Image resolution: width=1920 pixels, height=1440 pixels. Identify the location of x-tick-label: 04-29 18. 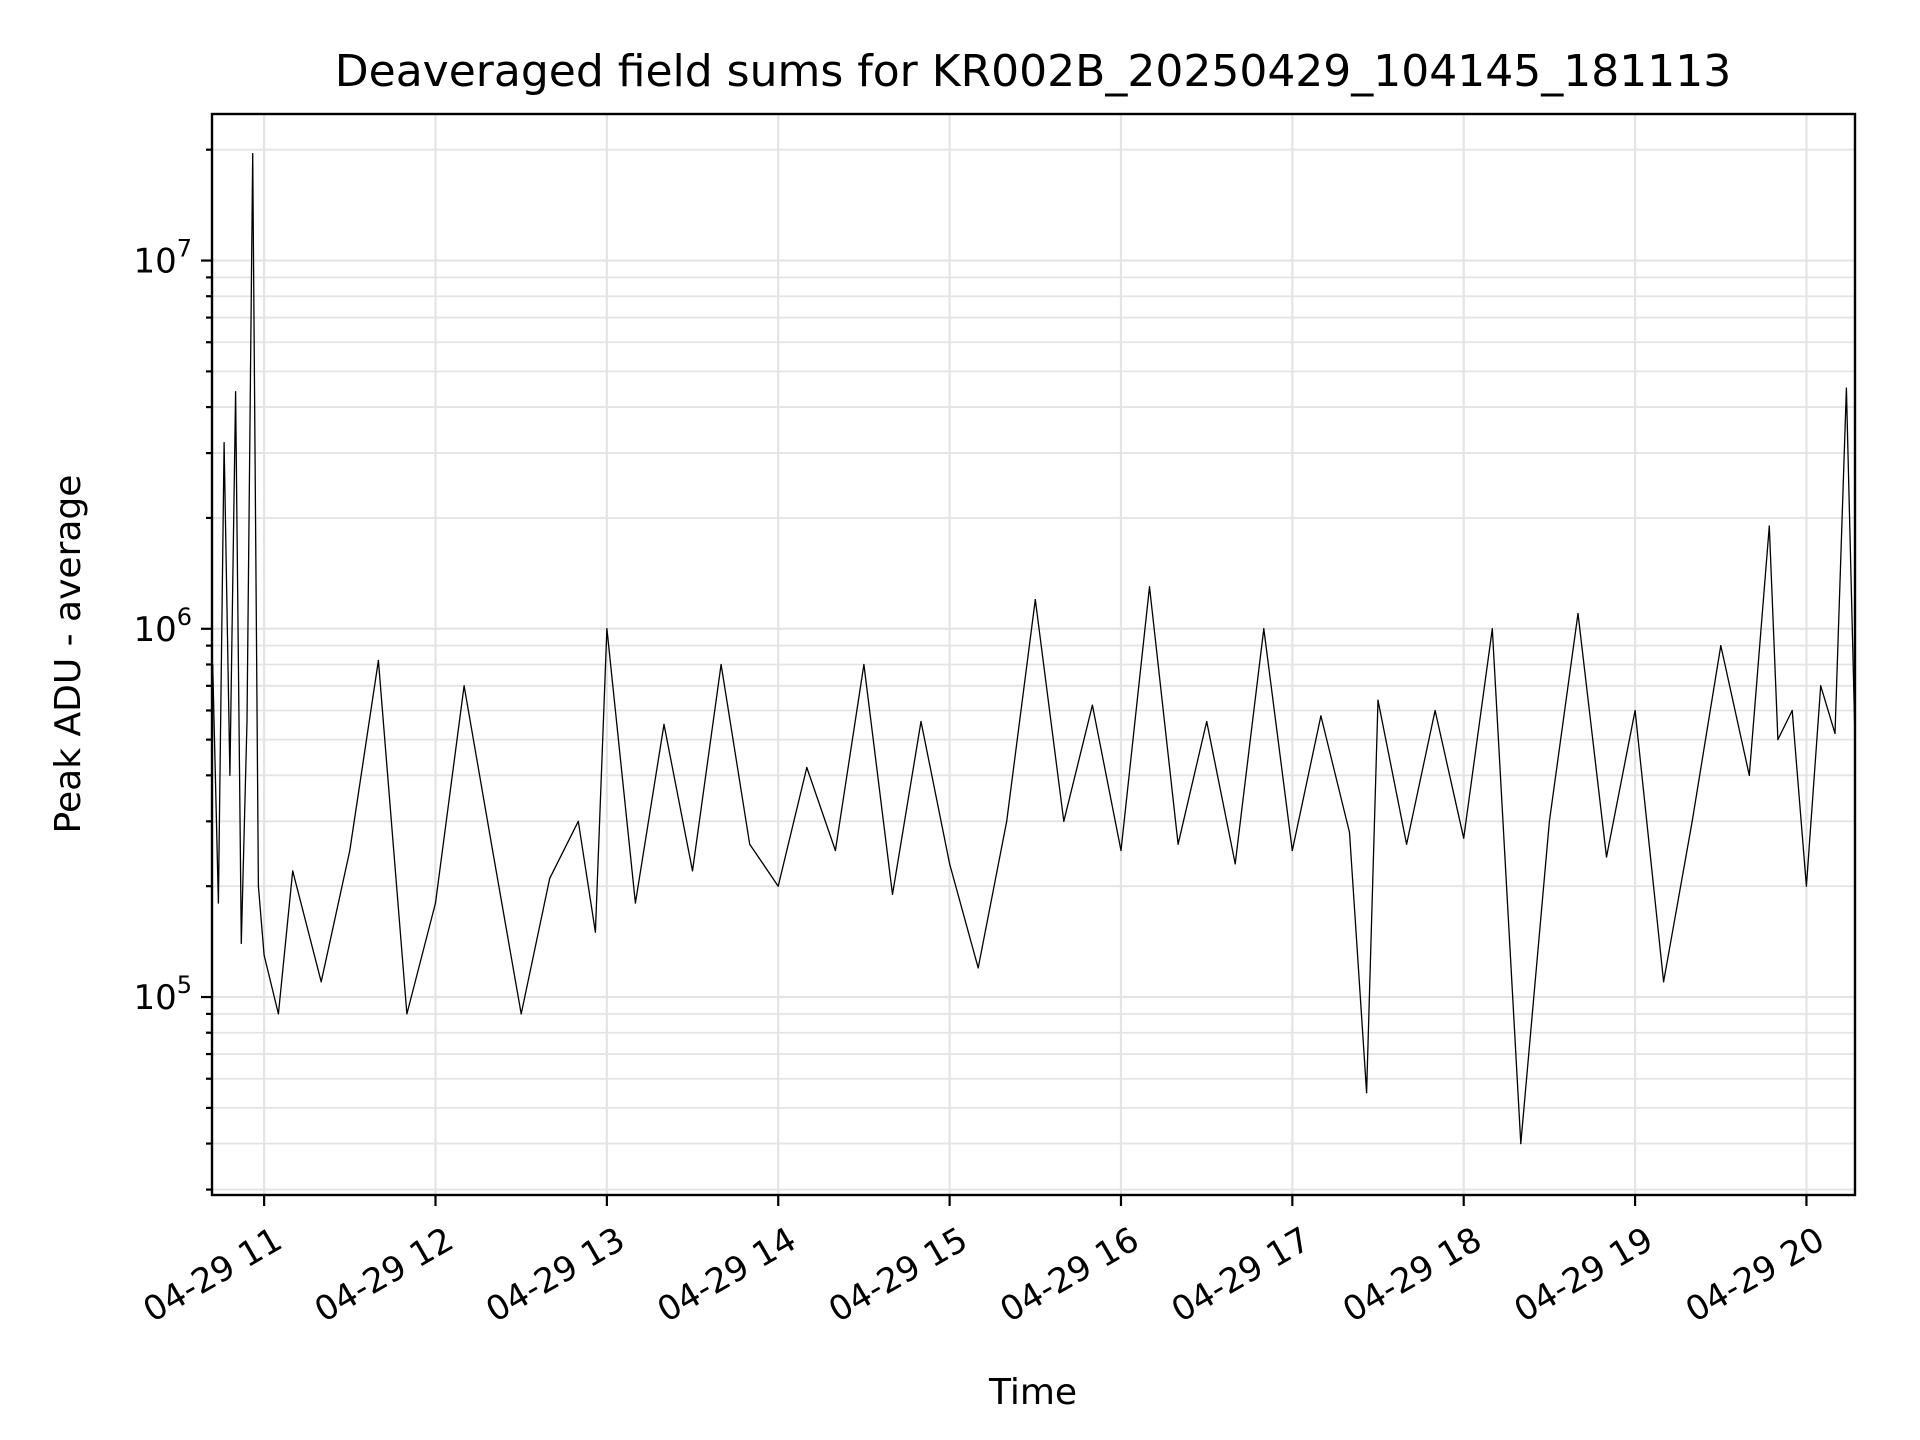
(1412, 1275).